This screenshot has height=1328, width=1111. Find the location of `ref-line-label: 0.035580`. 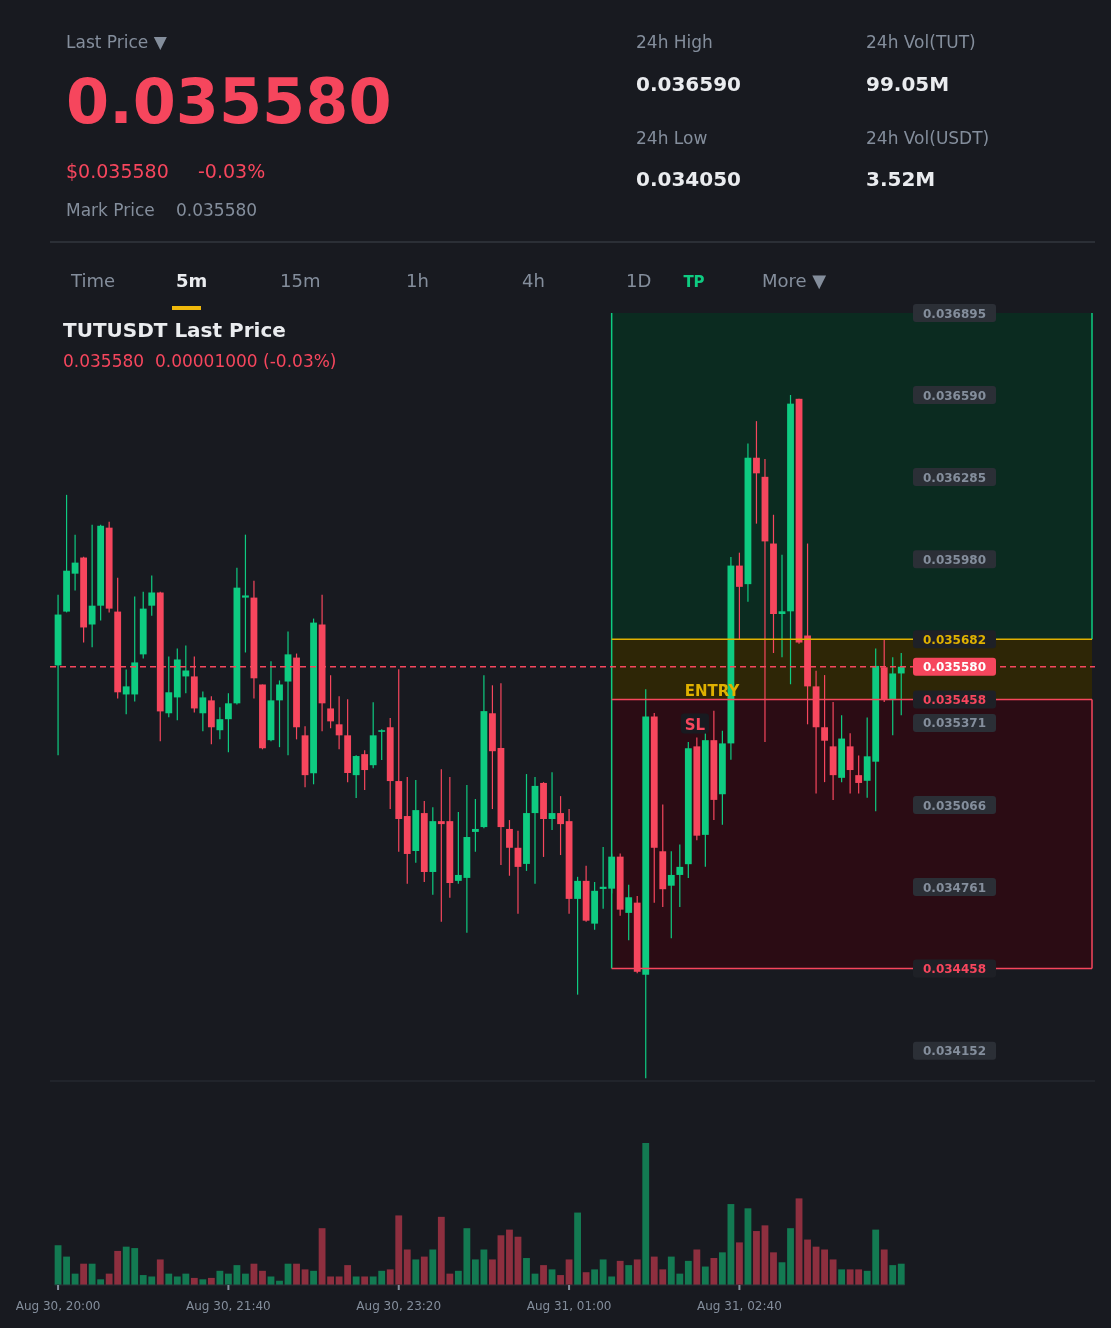

ref-line-label: 0.035580 is located at coordinates (954, 667).